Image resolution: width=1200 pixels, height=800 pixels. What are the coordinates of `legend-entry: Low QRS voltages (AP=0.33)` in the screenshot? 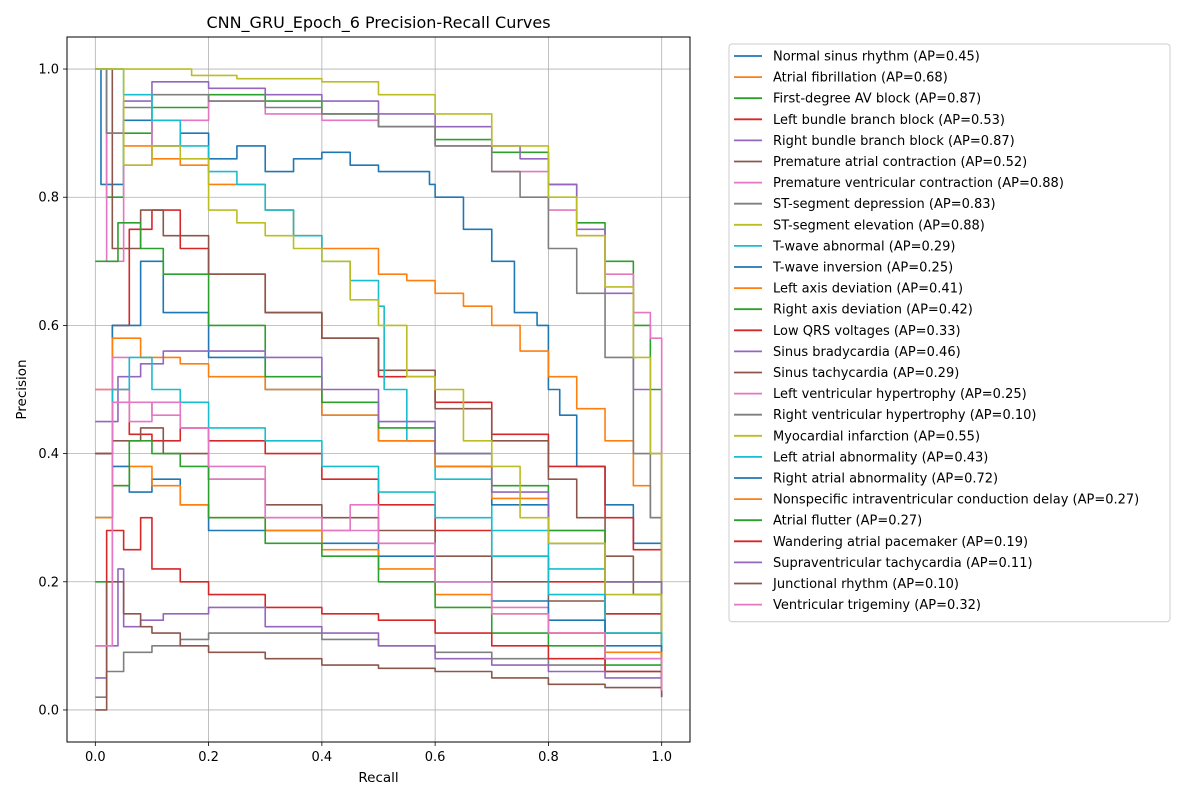 It's located at (867, 331).